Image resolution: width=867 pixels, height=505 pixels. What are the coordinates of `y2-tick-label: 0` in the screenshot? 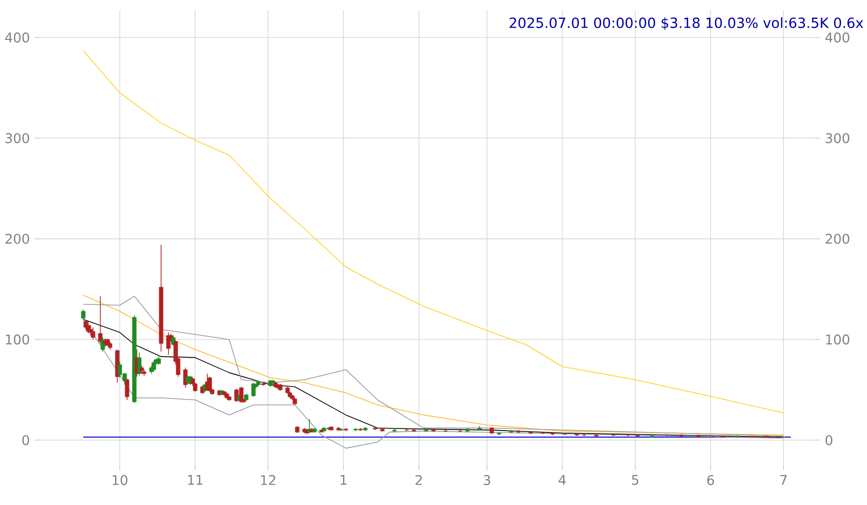 It's located at (829, 440).